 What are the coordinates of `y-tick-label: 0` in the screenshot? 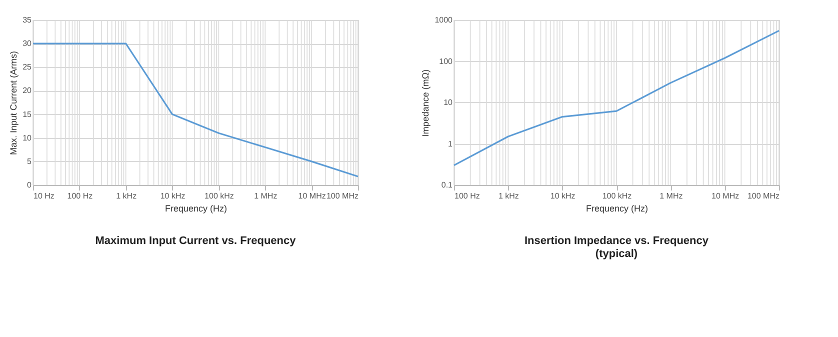 It's located at (29, 185).